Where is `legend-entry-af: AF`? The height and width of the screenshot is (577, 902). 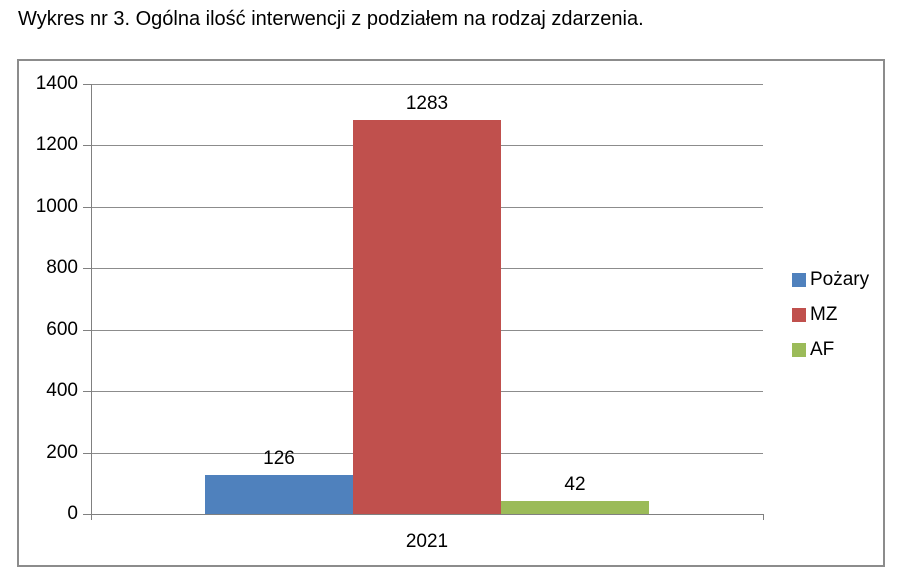 legend-entry-af: AF is located at coordinates (830, 349).